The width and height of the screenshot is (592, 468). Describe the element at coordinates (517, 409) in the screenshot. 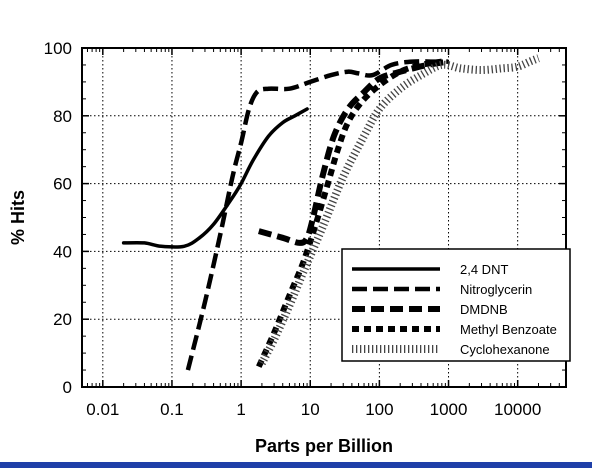

I see `x-tick-label: 10000` at that location.